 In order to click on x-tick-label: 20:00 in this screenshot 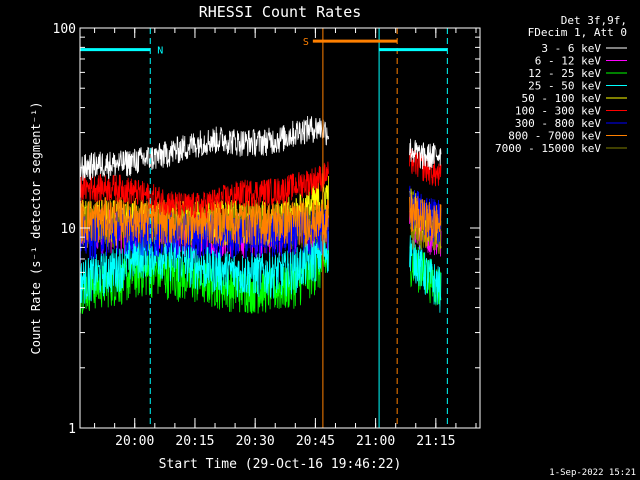, I will do `click(134, 441)`.